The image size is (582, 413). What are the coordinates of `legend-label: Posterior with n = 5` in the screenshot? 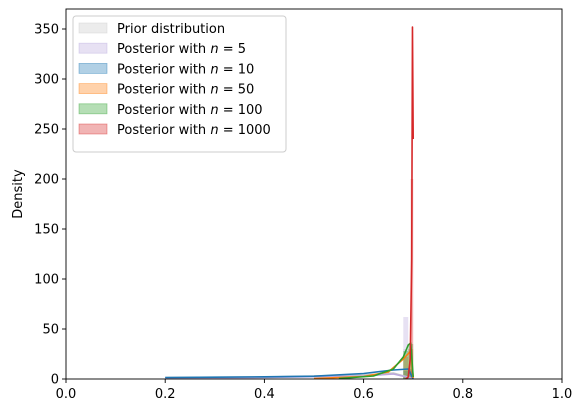 It's located at (181, 49).